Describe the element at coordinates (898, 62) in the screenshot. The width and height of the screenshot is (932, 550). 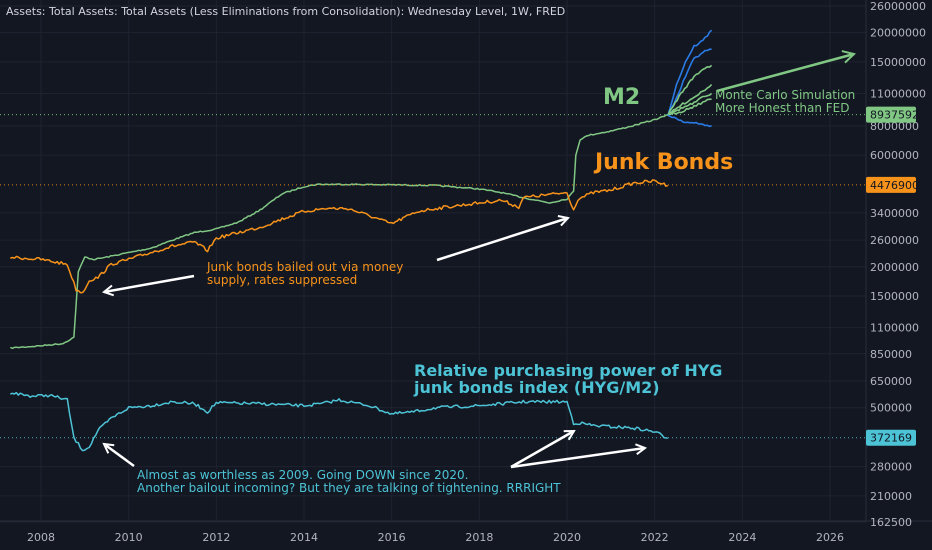
I see `y-tick-label: 15000000` at that location.